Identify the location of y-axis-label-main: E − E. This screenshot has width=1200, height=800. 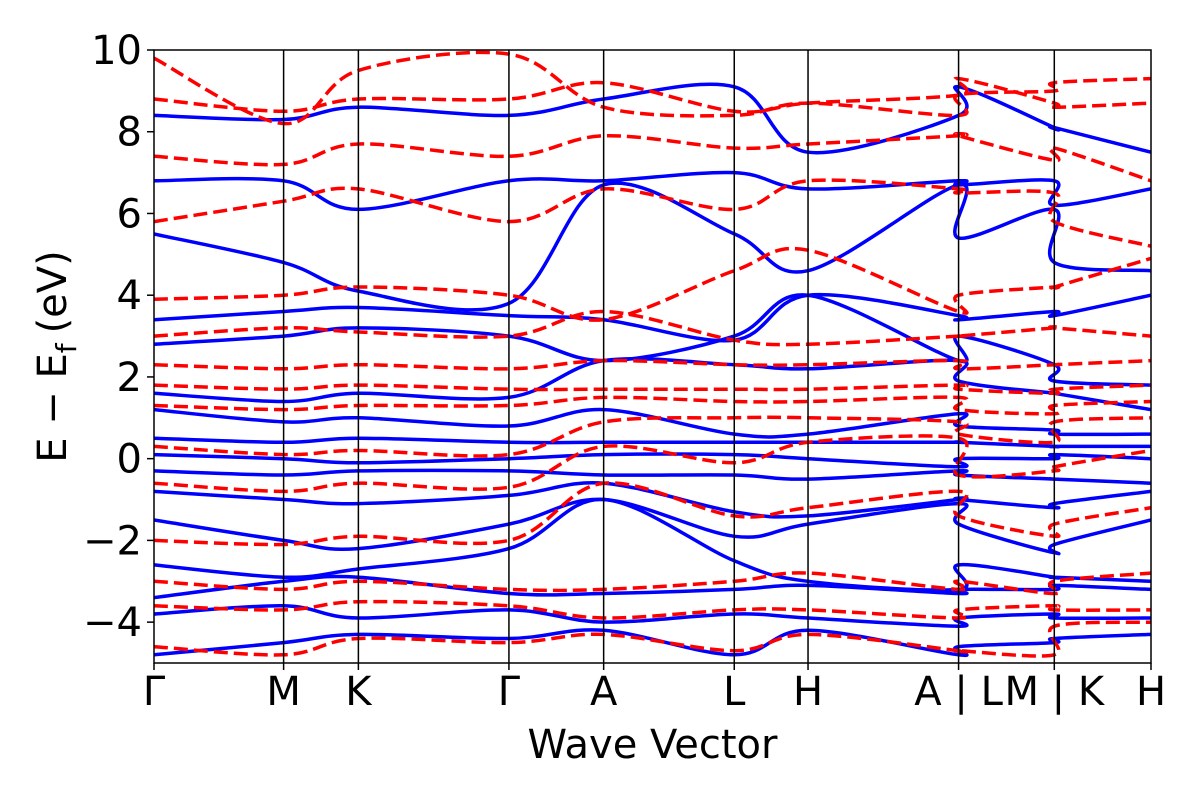
(53, 408).